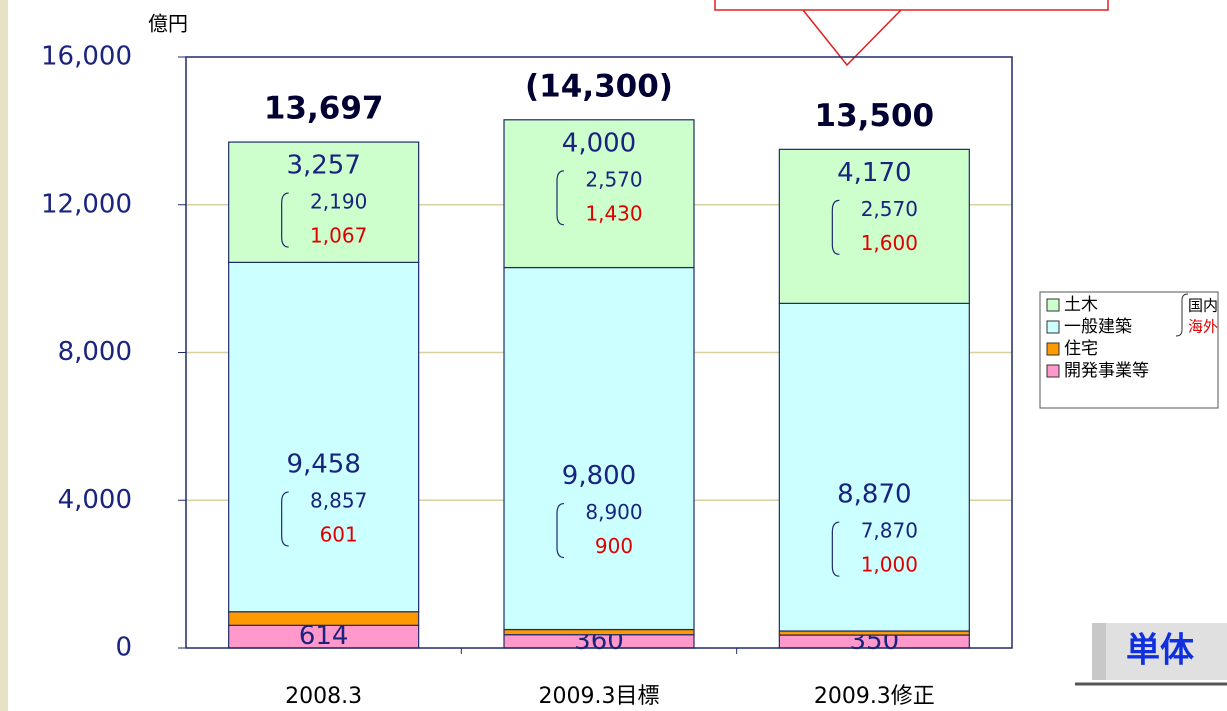  What do you see at coordinates (1081, 305) in the screenshot?
I see `legend-label: 土木` at bounding box center [1081, 305].